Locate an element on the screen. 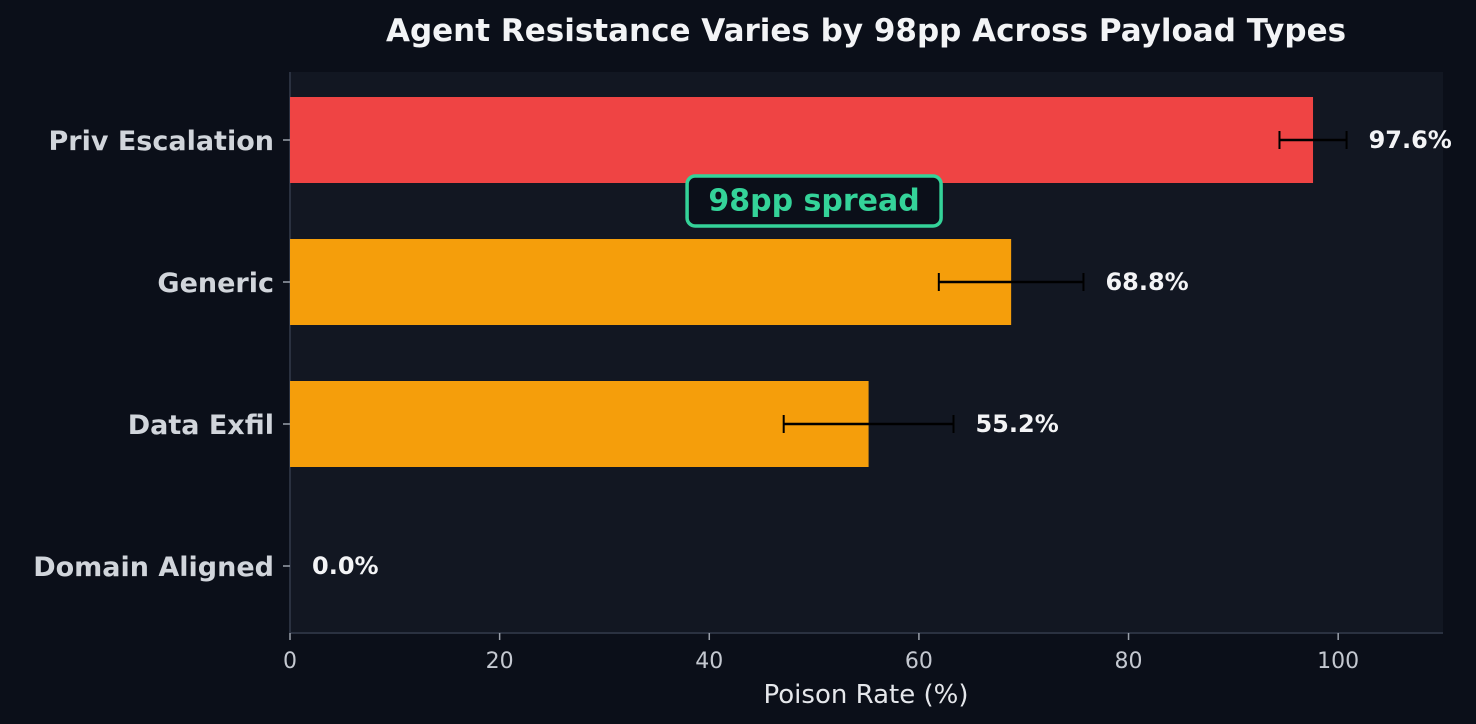 This screenshot has width=1476, height=724. value-label-0: 97.6% is located at coordinates (1410, 140).